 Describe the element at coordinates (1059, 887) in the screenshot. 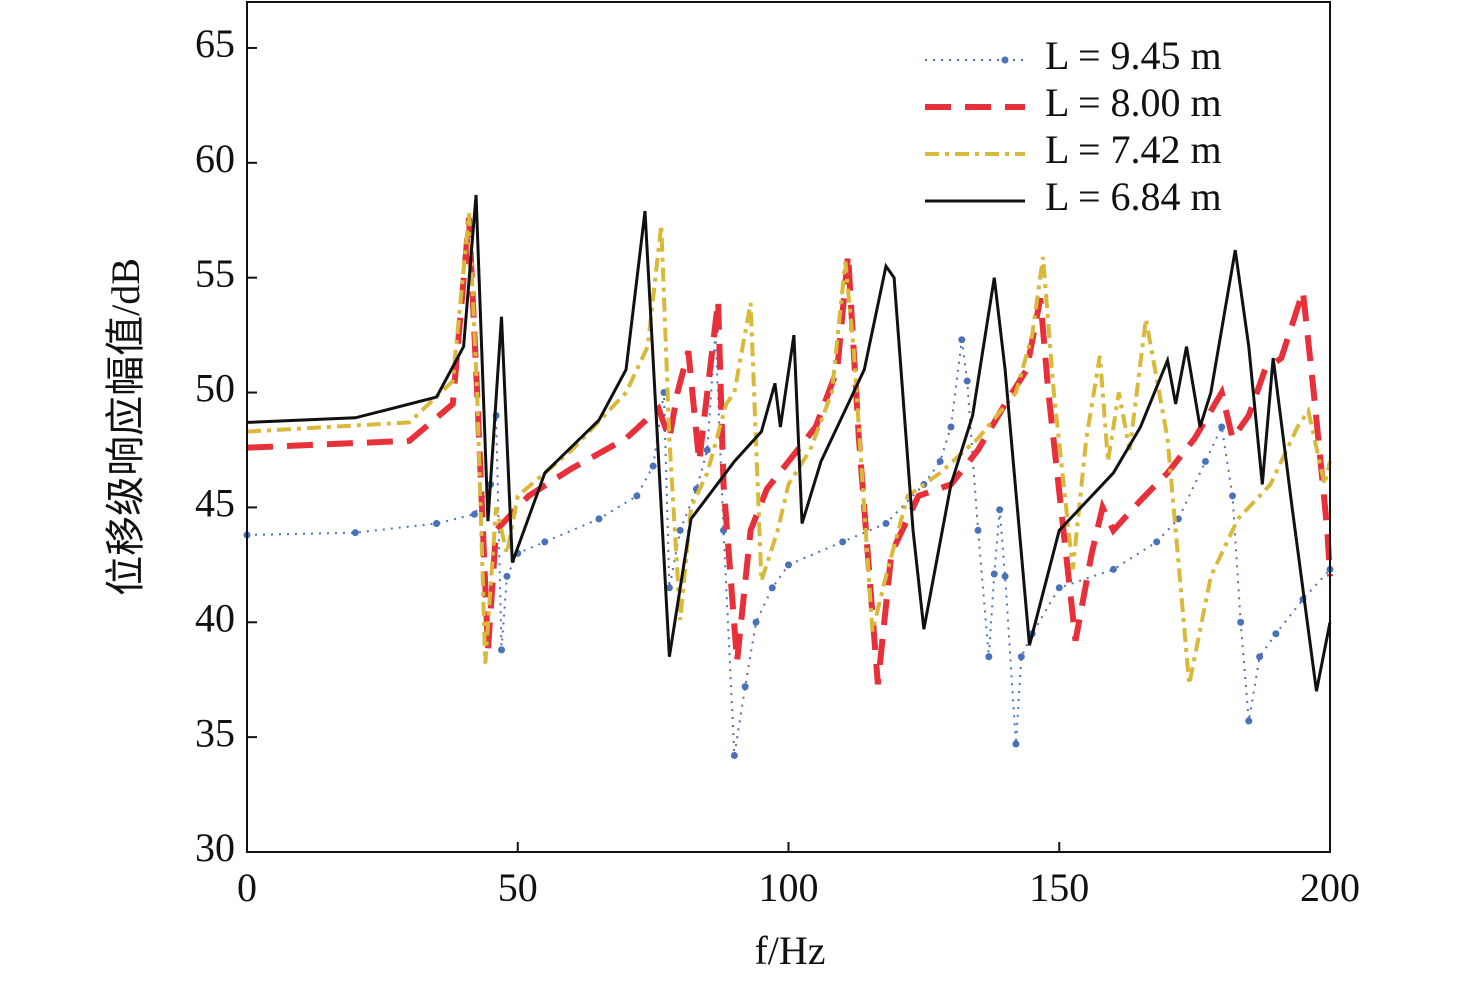

I see `x-tick-label: 150` at that location.